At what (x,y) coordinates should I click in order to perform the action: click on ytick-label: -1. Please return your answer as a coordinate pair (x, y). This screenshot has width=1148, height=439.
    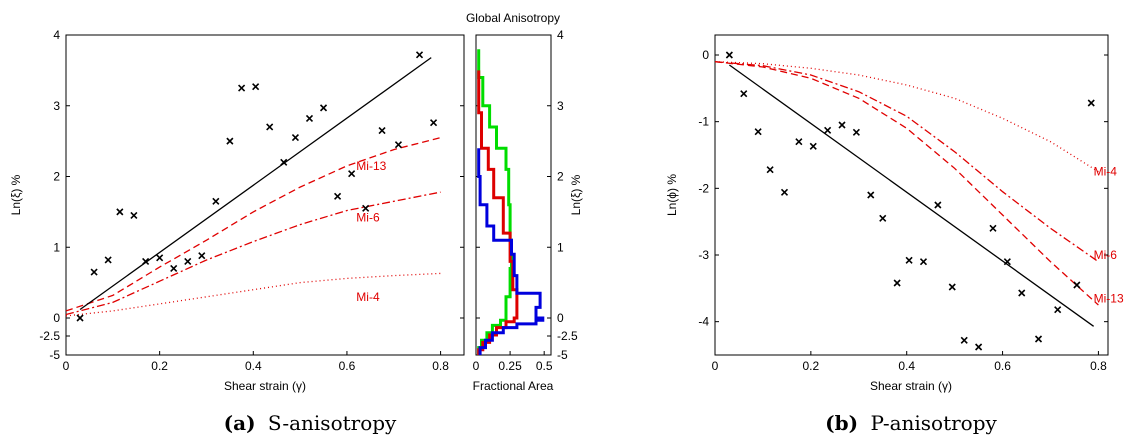
    Looking at the image, I should click on (703, 122).